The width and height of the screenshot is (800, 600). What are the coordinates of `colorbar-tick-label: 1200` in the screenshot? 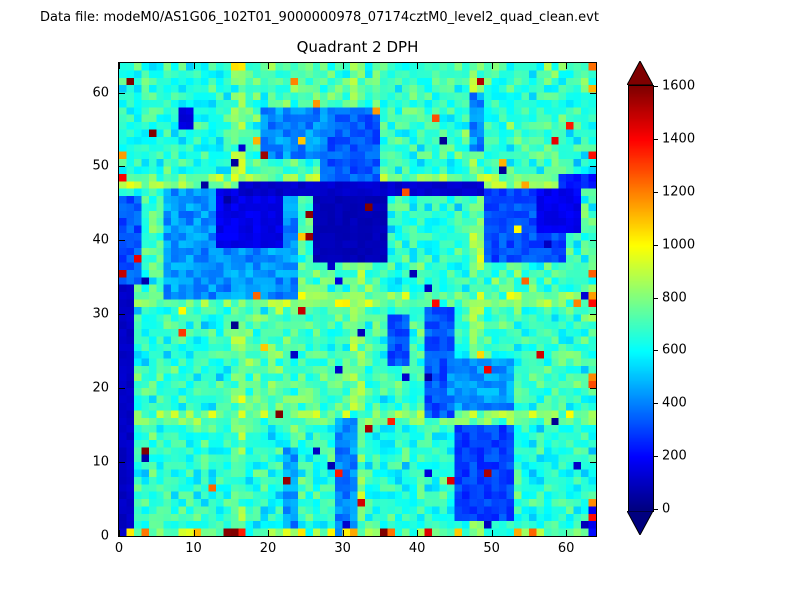 It's located at (679, 192).